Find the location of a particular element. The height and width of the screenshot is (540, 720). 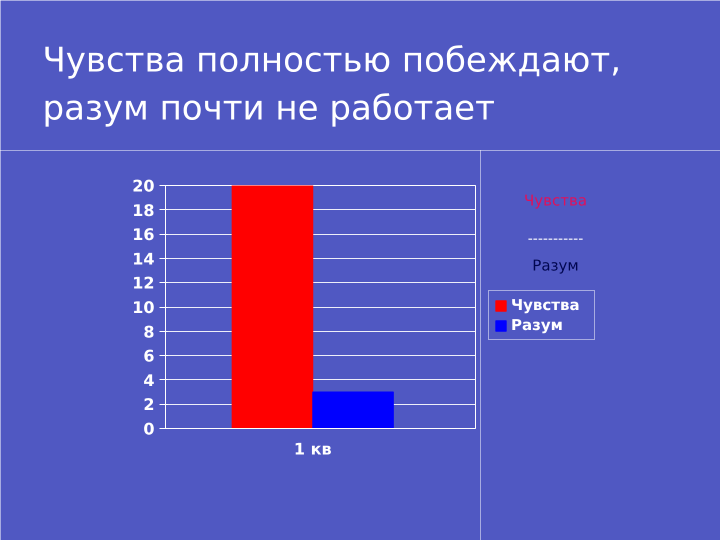

y-tick-label: 4 is located at coordinates (149, 380).